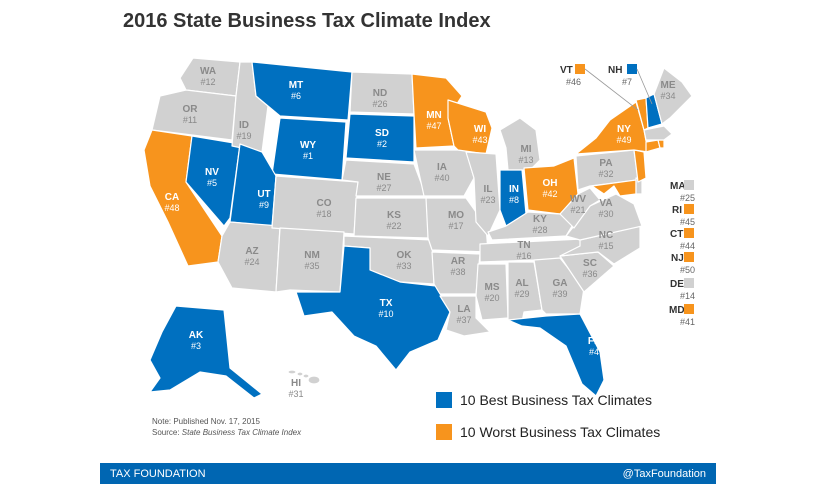 Image resolution: width=815 pixels, height=488 pixels. I want to click on state-label-VT: VT, so click(566, 70).